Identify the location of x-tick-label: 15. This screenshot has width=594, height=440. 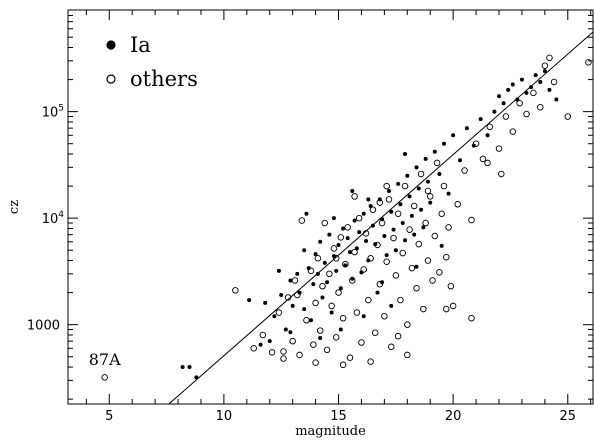
(338, 416).